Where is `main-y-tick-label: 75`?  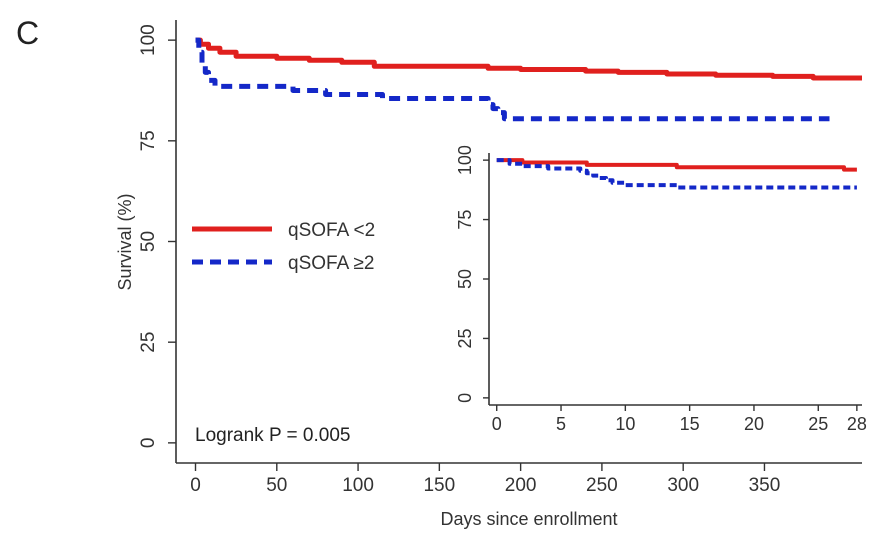
main-y-tick-label: 75 is located at coordinates (148, 140).